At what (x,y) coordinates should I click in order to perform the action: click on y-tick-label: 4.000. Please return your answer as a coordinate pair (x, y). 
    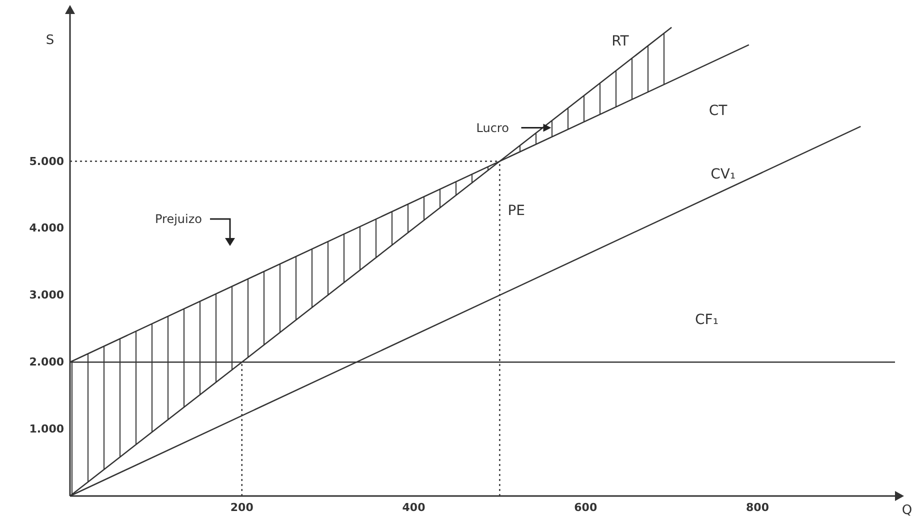
    Looking at the image, I should click on (46, 228).